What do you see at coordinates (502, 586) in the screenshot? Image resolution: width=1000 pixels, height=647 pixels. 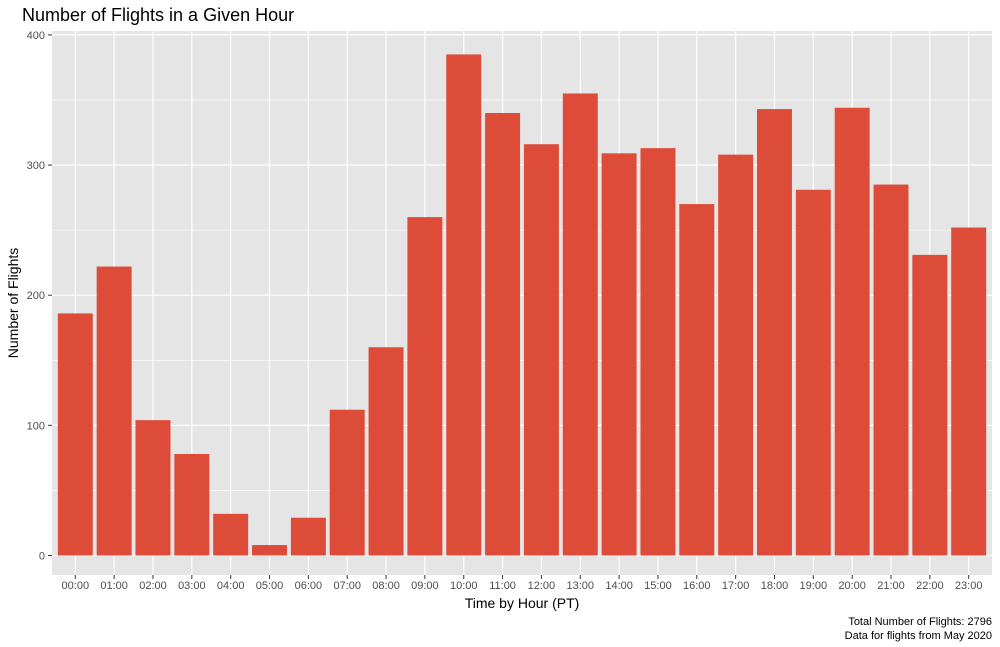 I see `x-tick-label: 11:00` at bounding box center [502, 586].